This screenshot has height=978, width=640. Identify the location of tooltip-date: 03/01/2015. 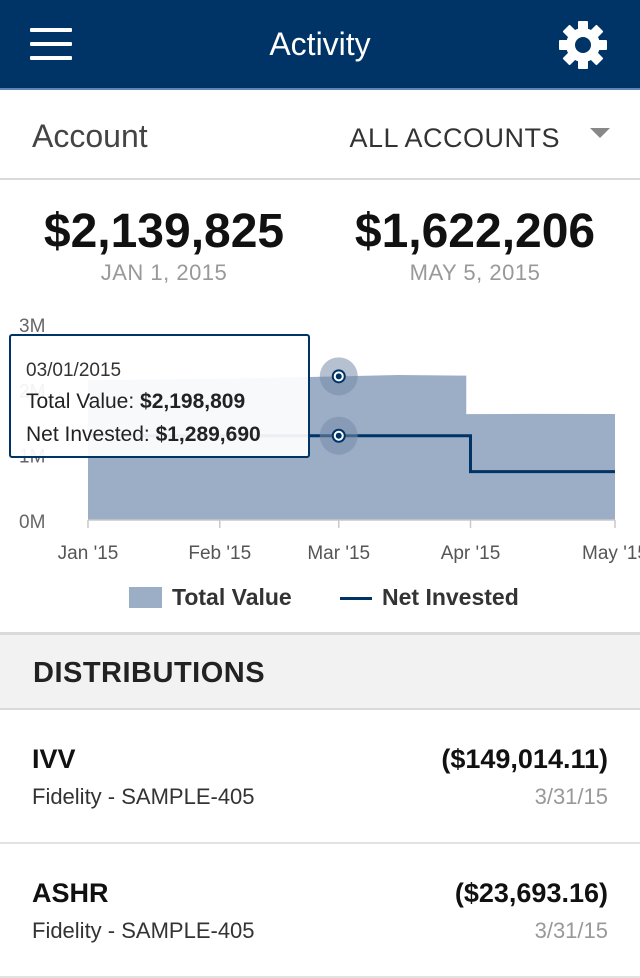
(74, 370).